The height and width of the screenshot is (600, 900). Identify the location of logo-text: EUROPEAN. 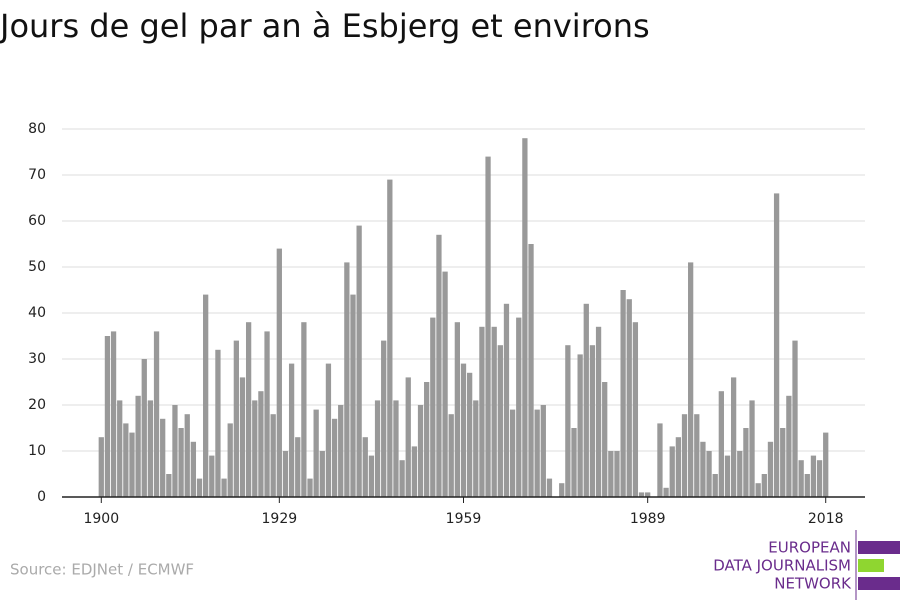
(809, 548).